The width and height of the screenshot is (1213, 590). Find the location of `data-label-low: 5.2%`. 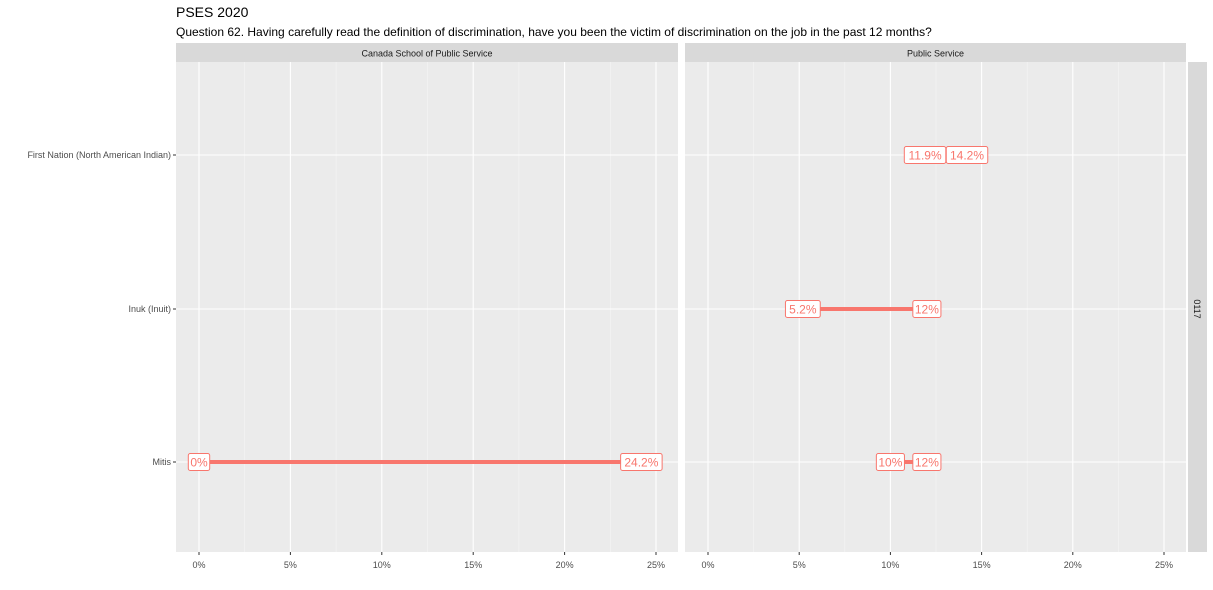

data-label-low: 5.2% is located at coordinates (802, 309).